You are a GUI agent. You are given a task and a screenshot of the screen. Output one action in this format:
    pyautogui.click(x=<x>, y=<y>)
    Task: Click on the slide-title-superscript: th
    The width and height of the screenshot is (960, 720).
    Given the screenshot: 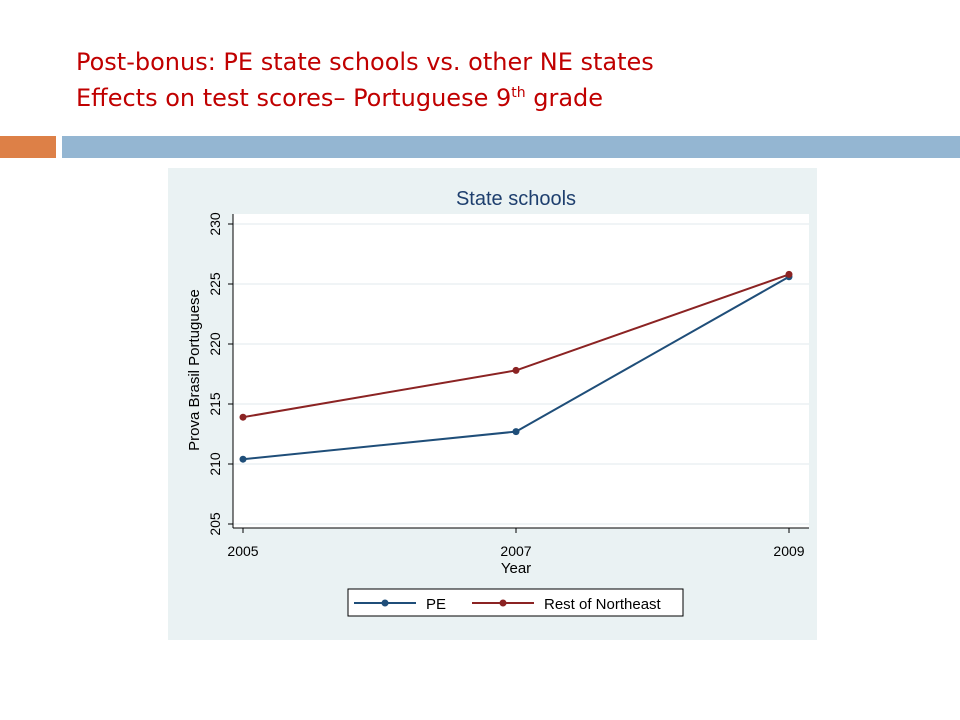 What is the action you would take?
    pyautogui.click(x=518, y=93)
    